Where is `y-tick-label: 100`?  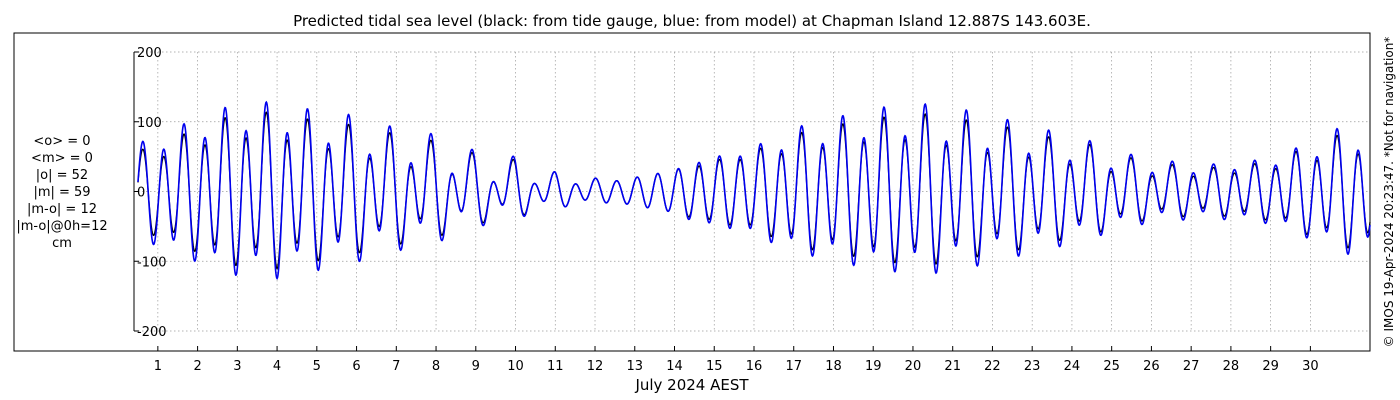 y-tick-label: 100 is located at coordinates (149, 123).